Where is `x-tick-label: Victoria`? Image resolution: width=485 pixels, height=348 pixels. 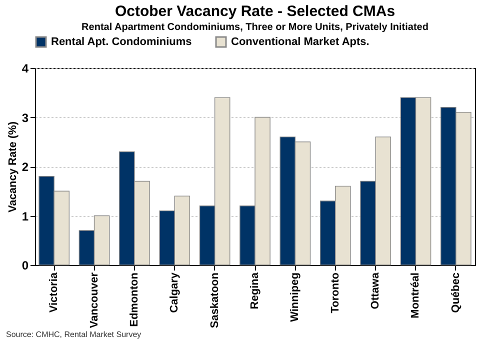 x-tick-label: Victoria is located at coordinates (54, 292).